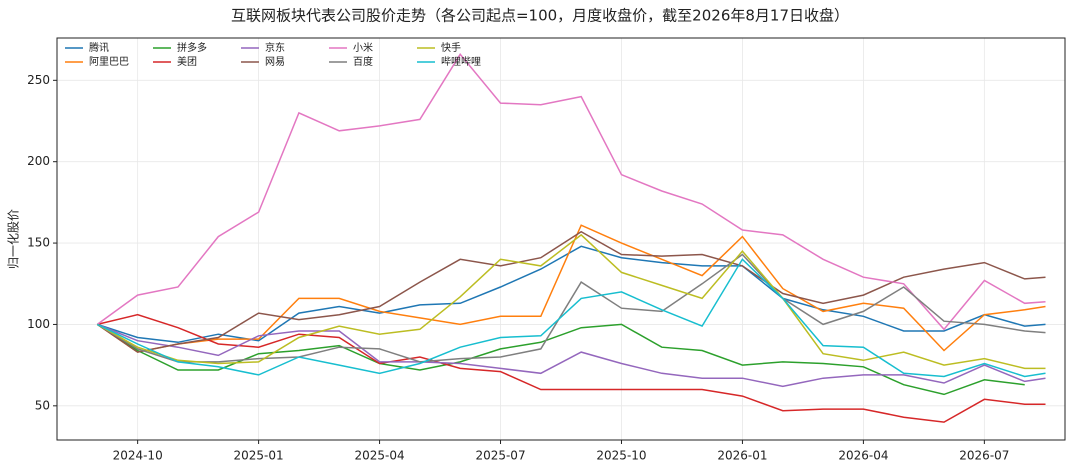  I want to click on x-tick-label: 2026-04, so click(863, 456).